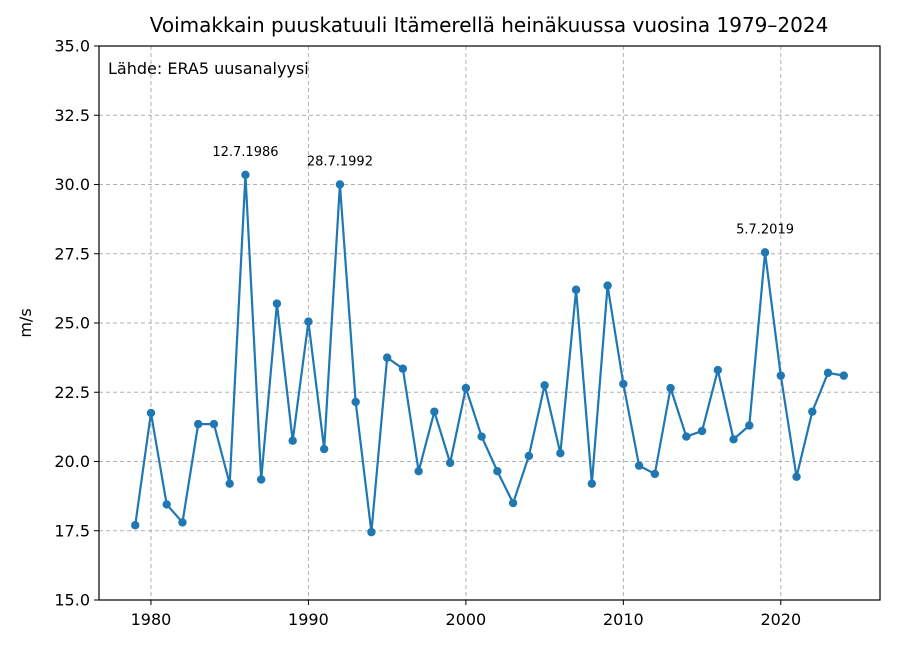  I want to click on y-tick-label: 17.5, so click(72, 530).